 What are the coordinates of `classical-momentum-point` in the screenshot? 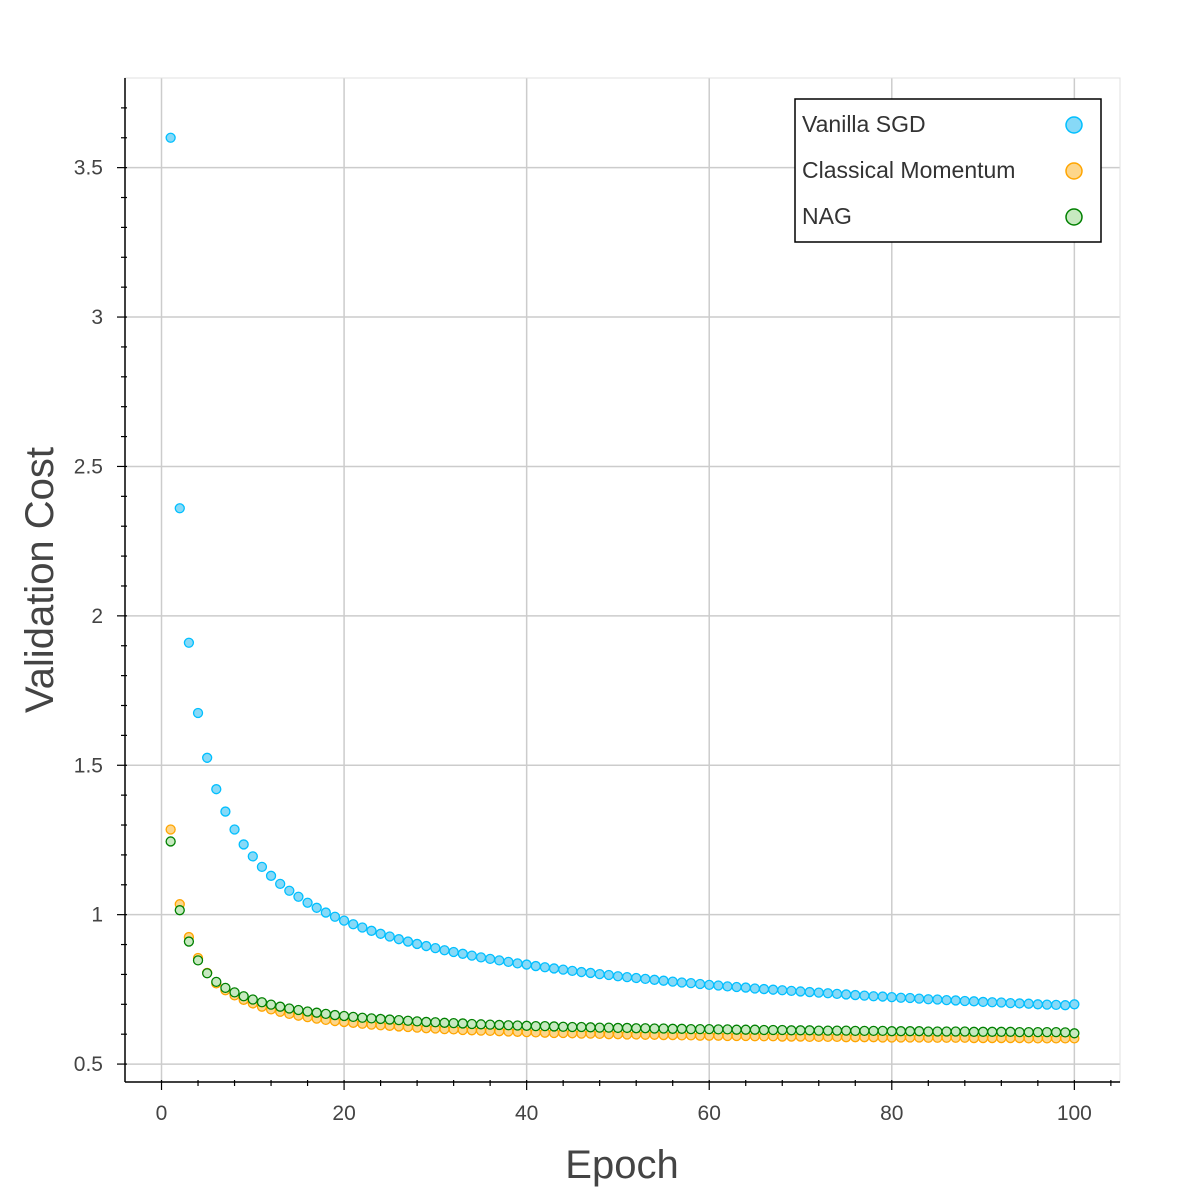 It's located at (170, 829).